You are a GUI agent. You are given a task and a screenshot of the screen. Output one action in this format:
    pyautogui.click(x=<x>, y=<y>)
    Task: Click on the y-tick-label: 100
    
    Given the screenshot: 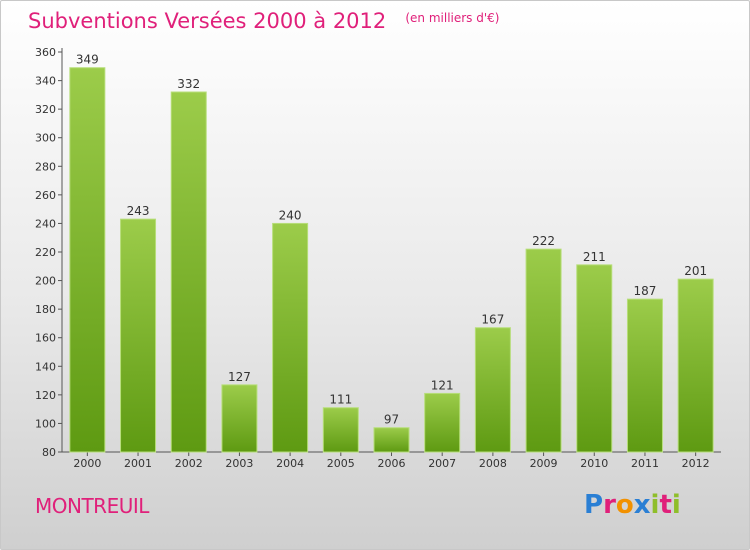 What is the action you would take?
    pyautogui.click(x=45, y=423)
    